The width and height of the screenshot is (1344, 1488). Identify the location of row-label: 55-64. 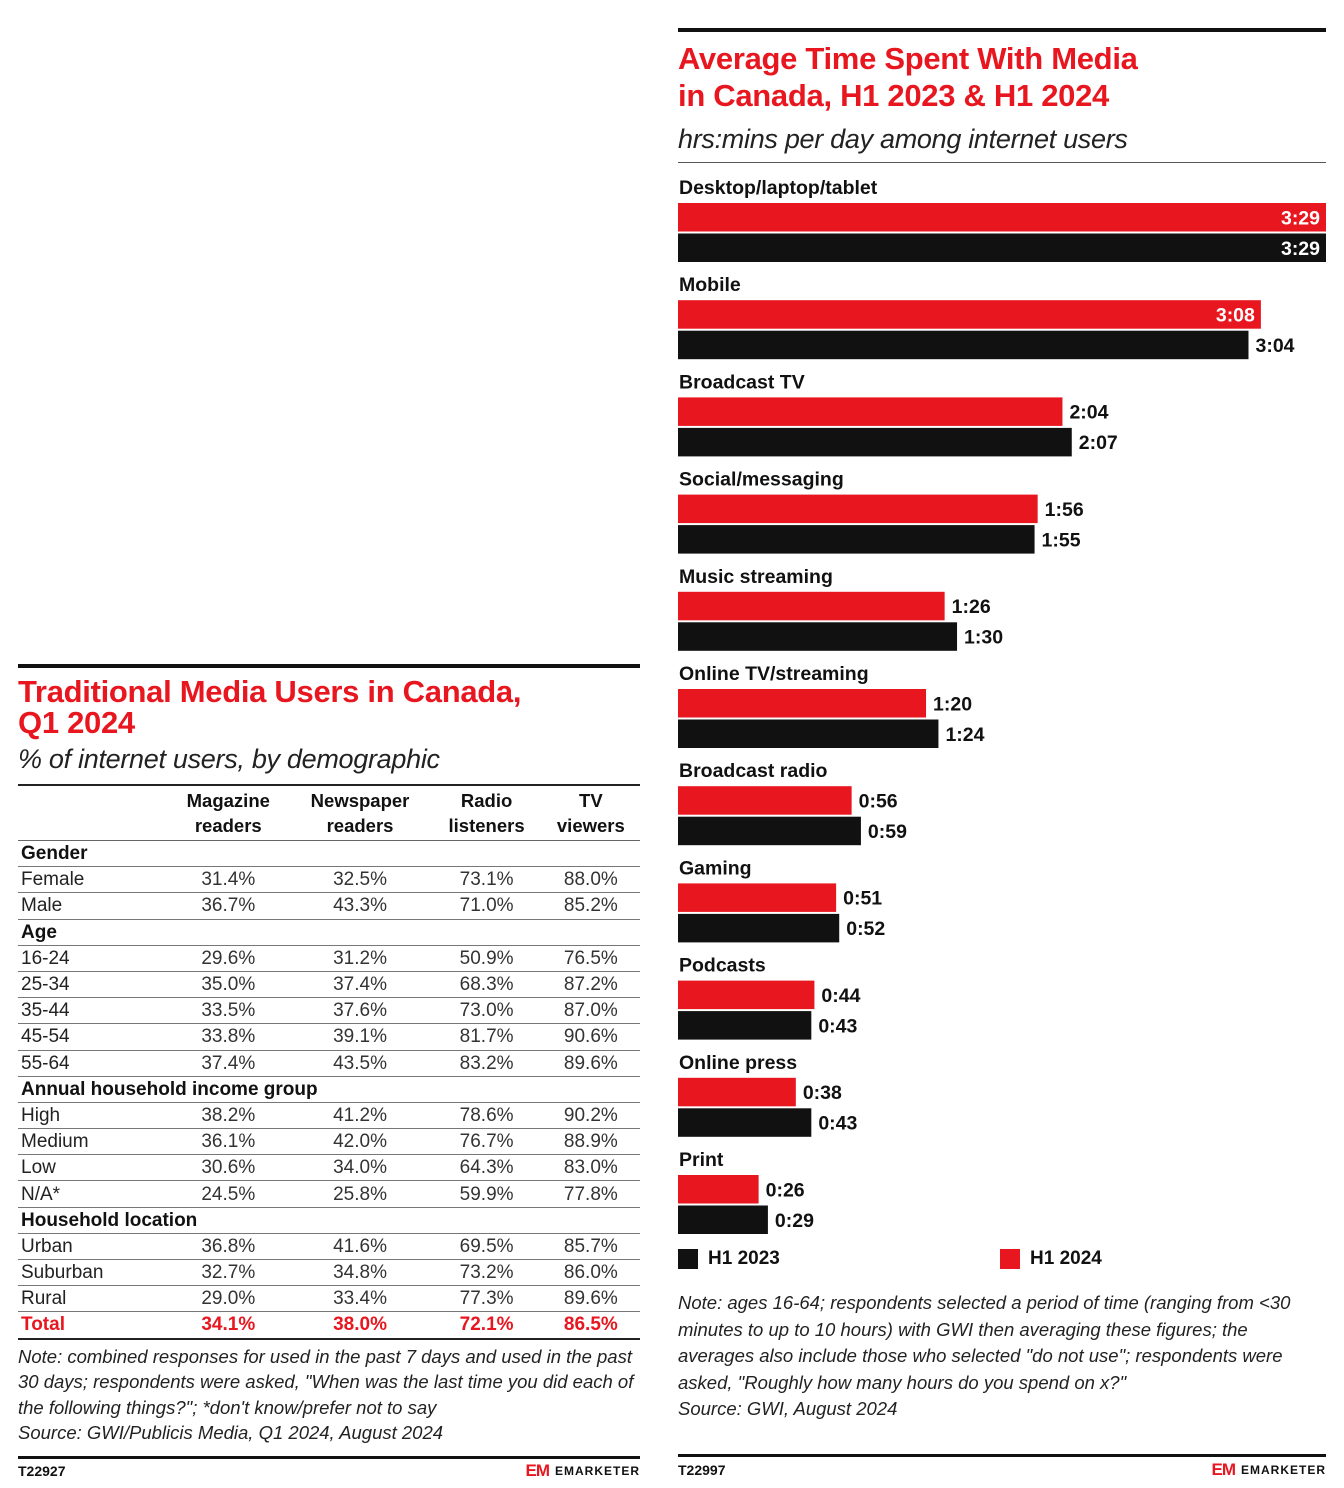
(93, 1063).